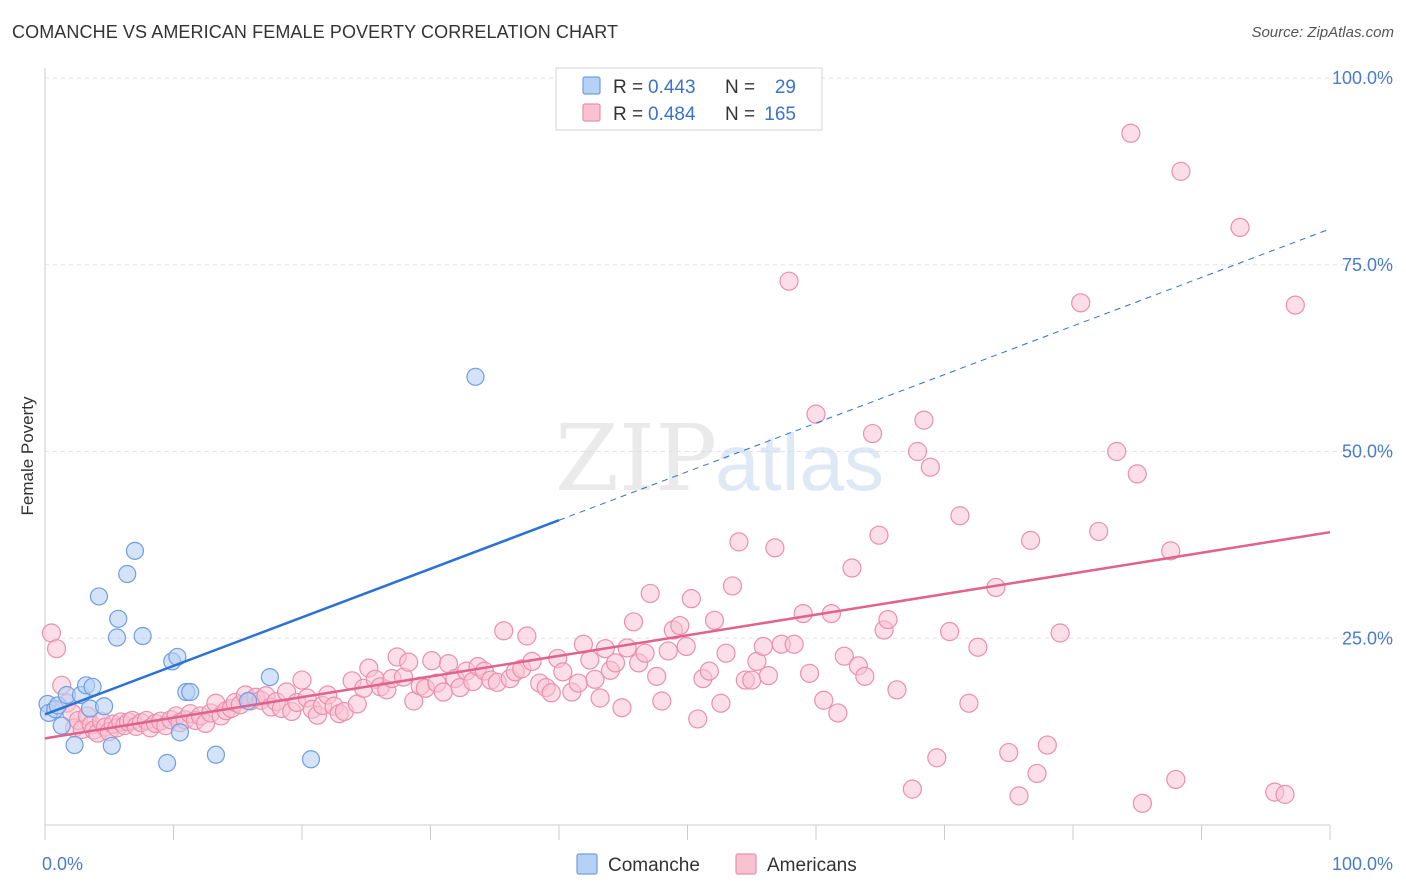 The image size is (1406, 892). I want to click on stats-legend: R = 0.443 N = 29 R = 0.484 N = 165, so click(689, 99).